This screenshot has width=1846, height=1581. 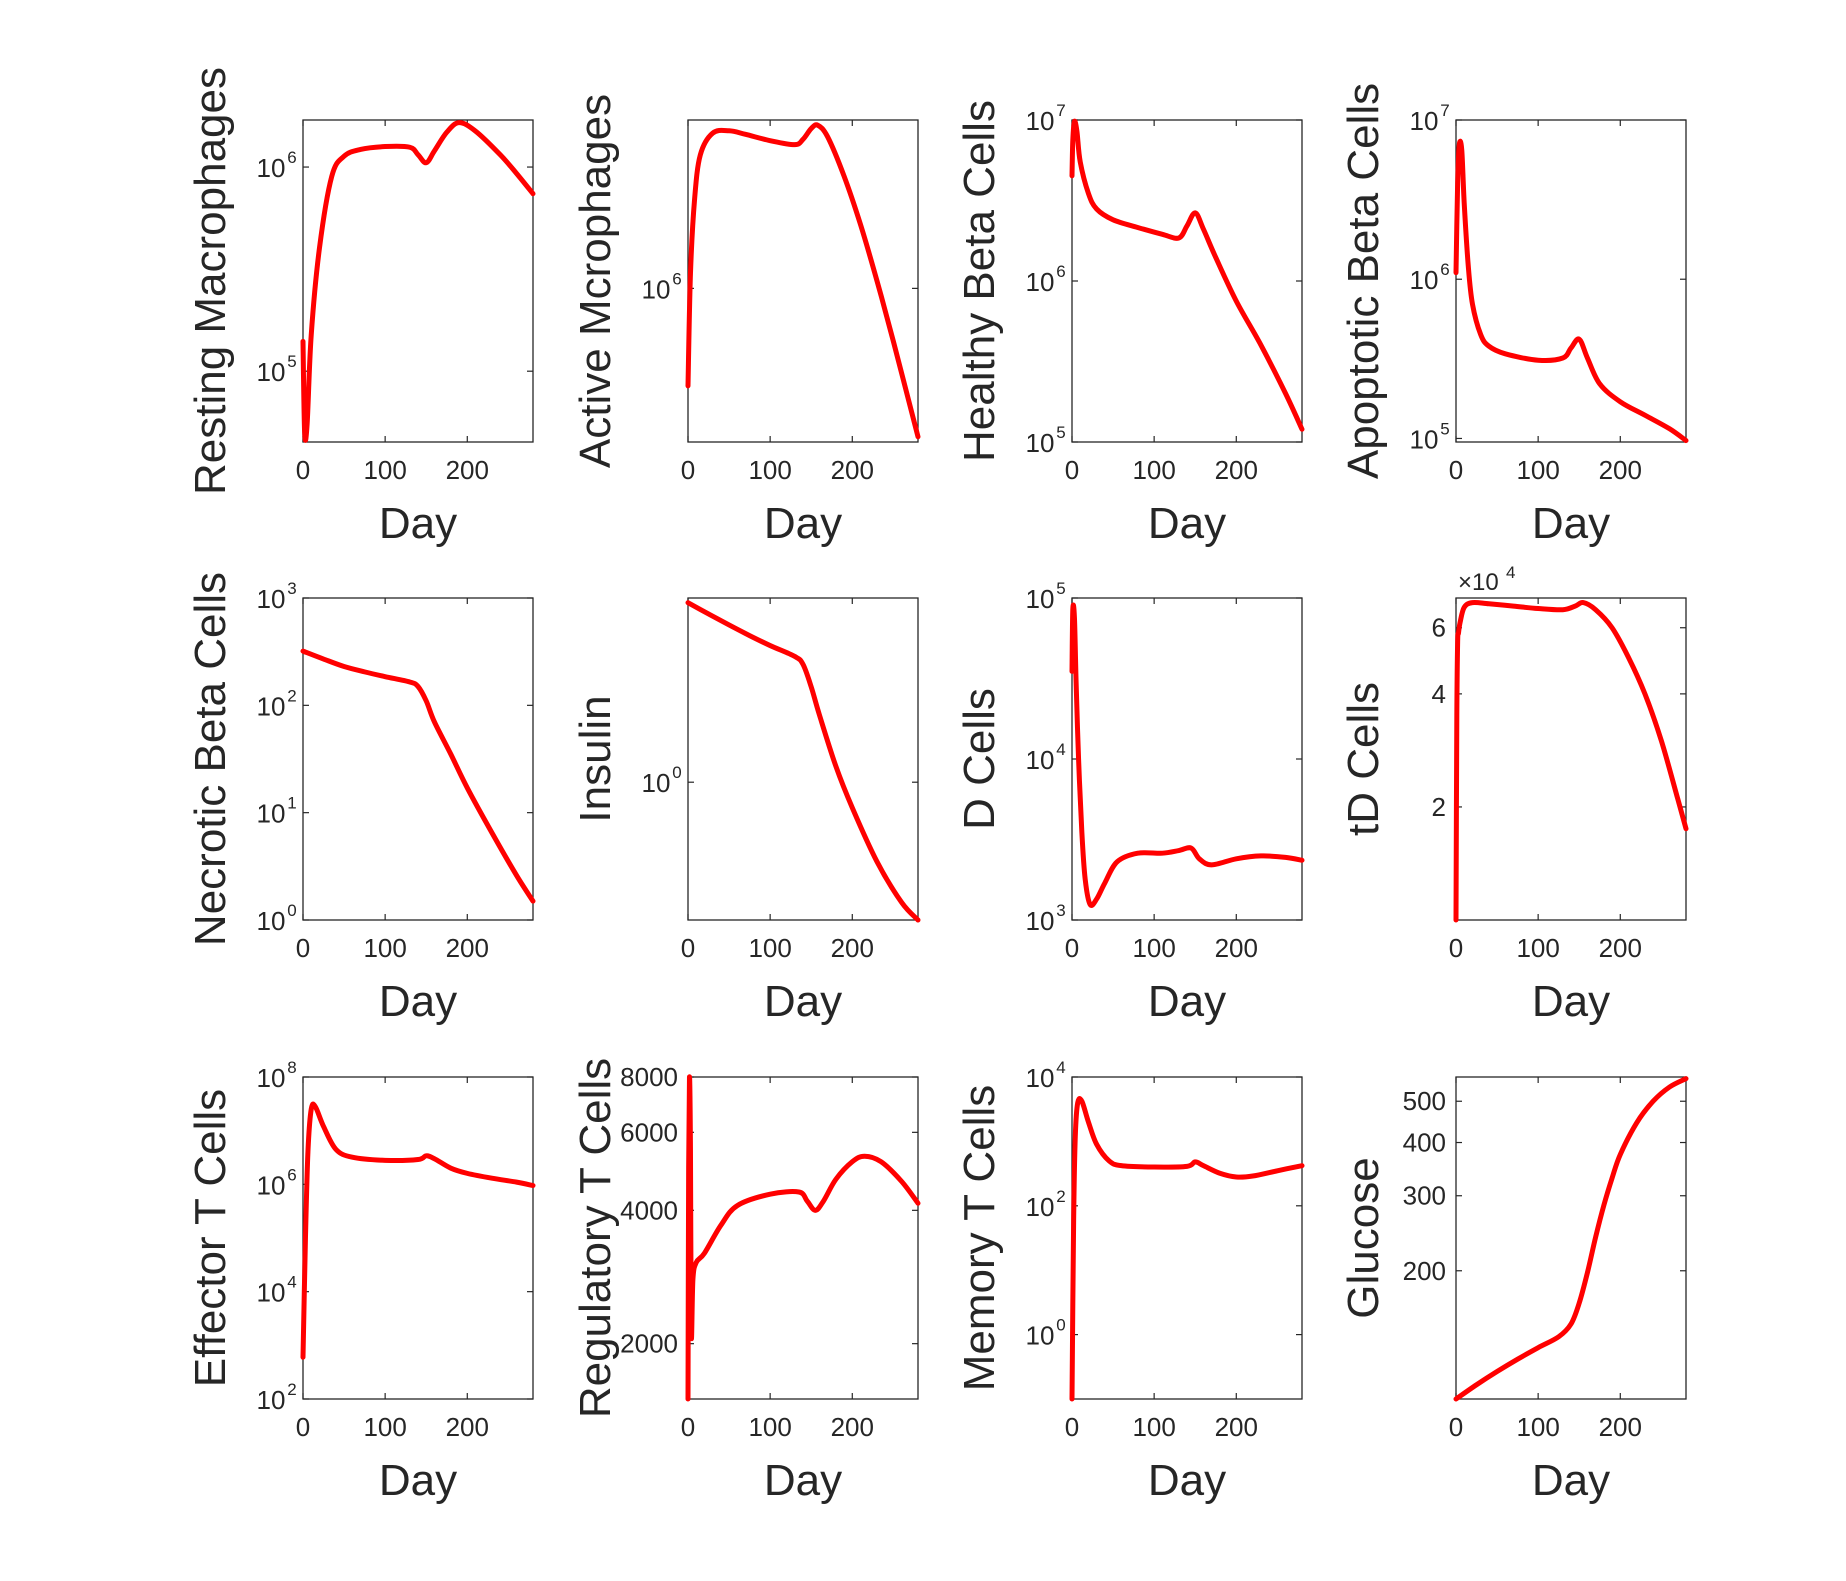 What do you see at coordinates (649, 1077) in the screenshot?
I see `y-tick-label: 8000` at bounding box center [649, 1077].